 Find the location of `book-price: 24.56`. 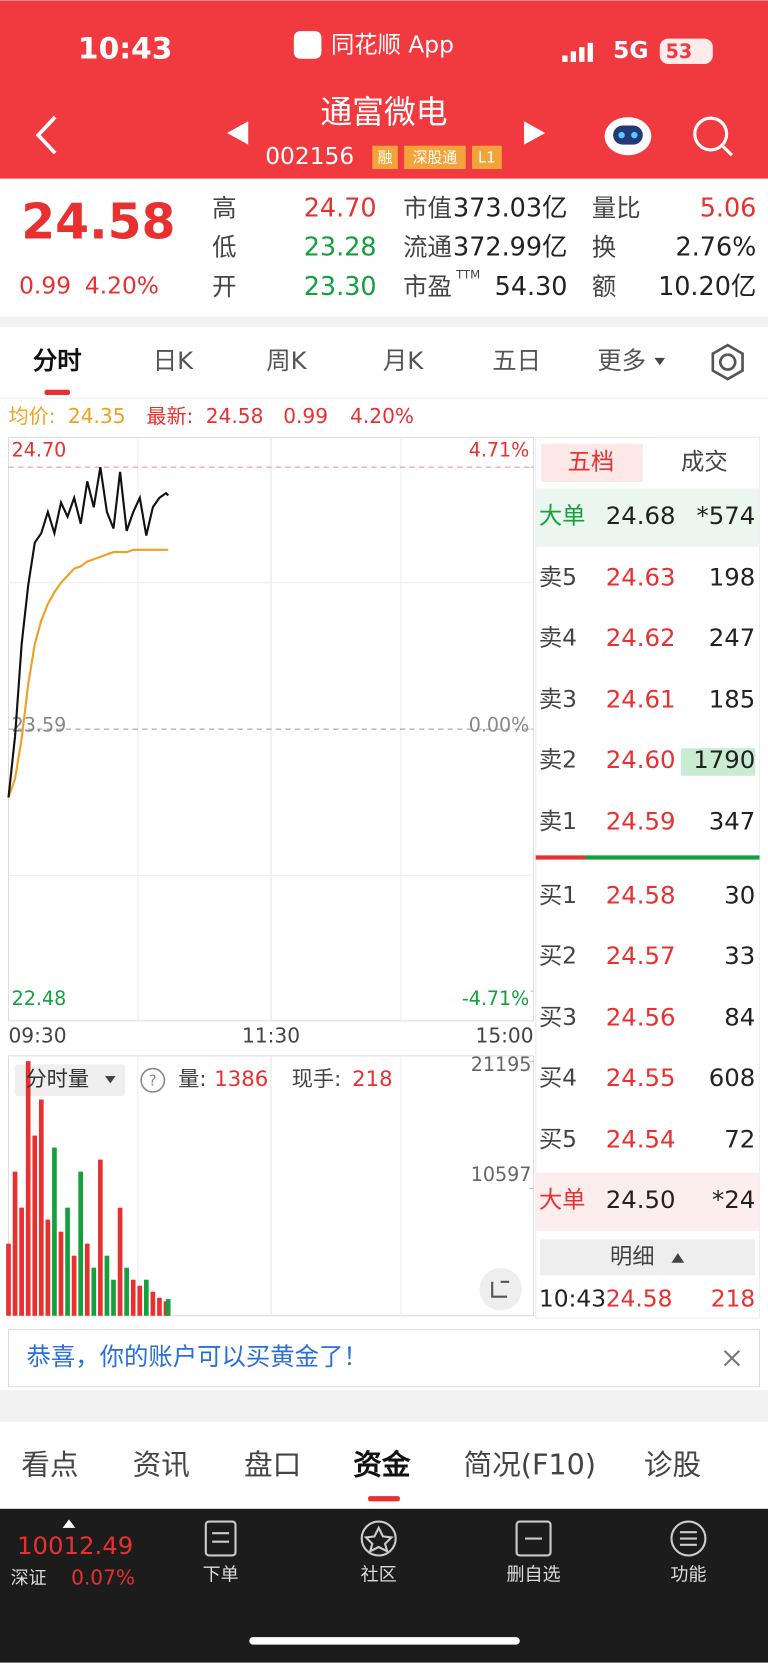

book-price: 24.56 is located at coordinates (641, 1017).